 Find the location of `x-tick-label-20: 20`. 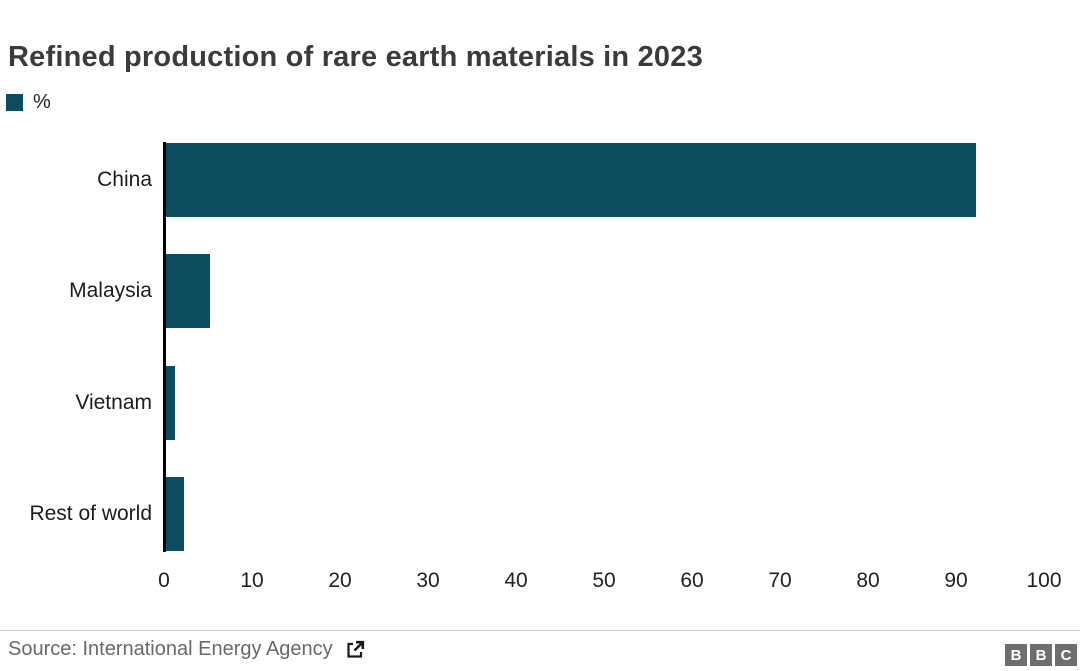

x-tick-label-20: 20 is located at coordinates (340, 580).